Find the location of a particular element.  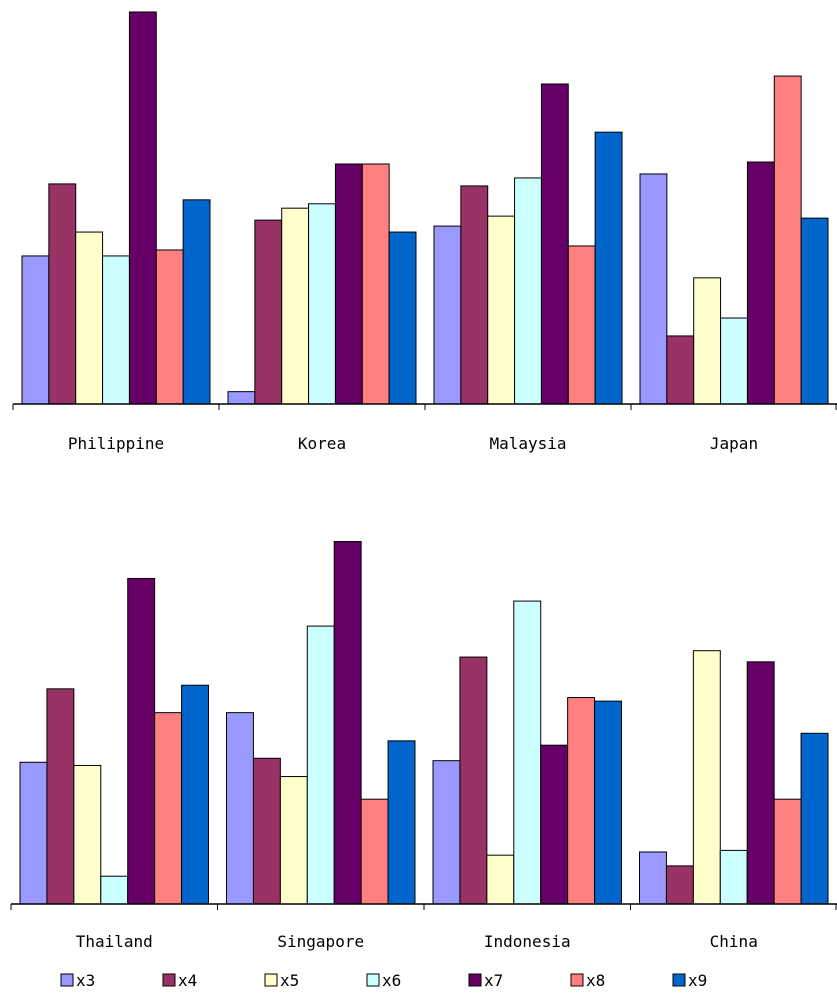

category-tick-label: Korea is located at coordinates (322, 443).